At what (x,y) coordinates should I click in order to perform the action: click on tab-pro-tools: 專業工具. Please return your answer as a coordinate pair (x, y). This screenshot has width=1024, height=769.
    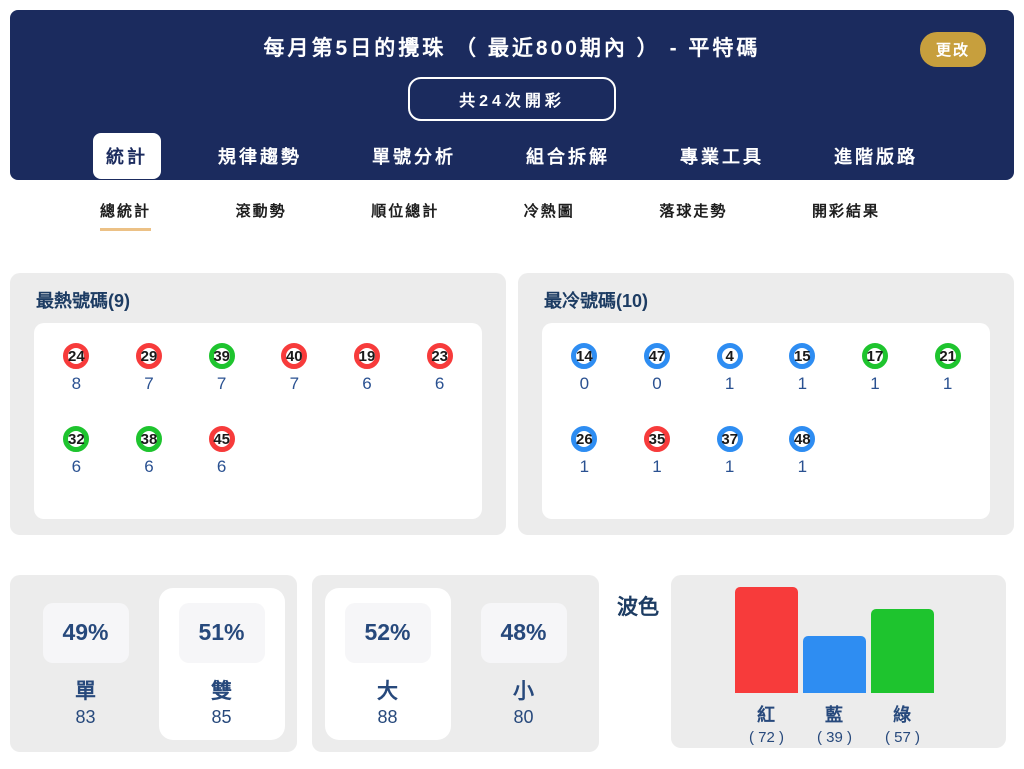
    Looking at the image, I should click on (722, 157).